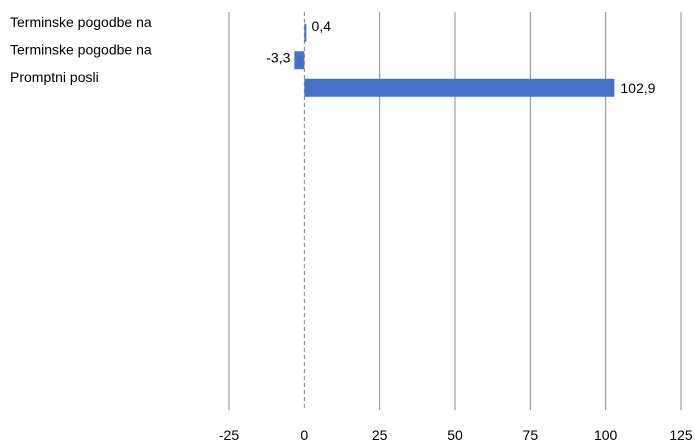  I want to click on category-label: Promptni posli, so click(54, 77).